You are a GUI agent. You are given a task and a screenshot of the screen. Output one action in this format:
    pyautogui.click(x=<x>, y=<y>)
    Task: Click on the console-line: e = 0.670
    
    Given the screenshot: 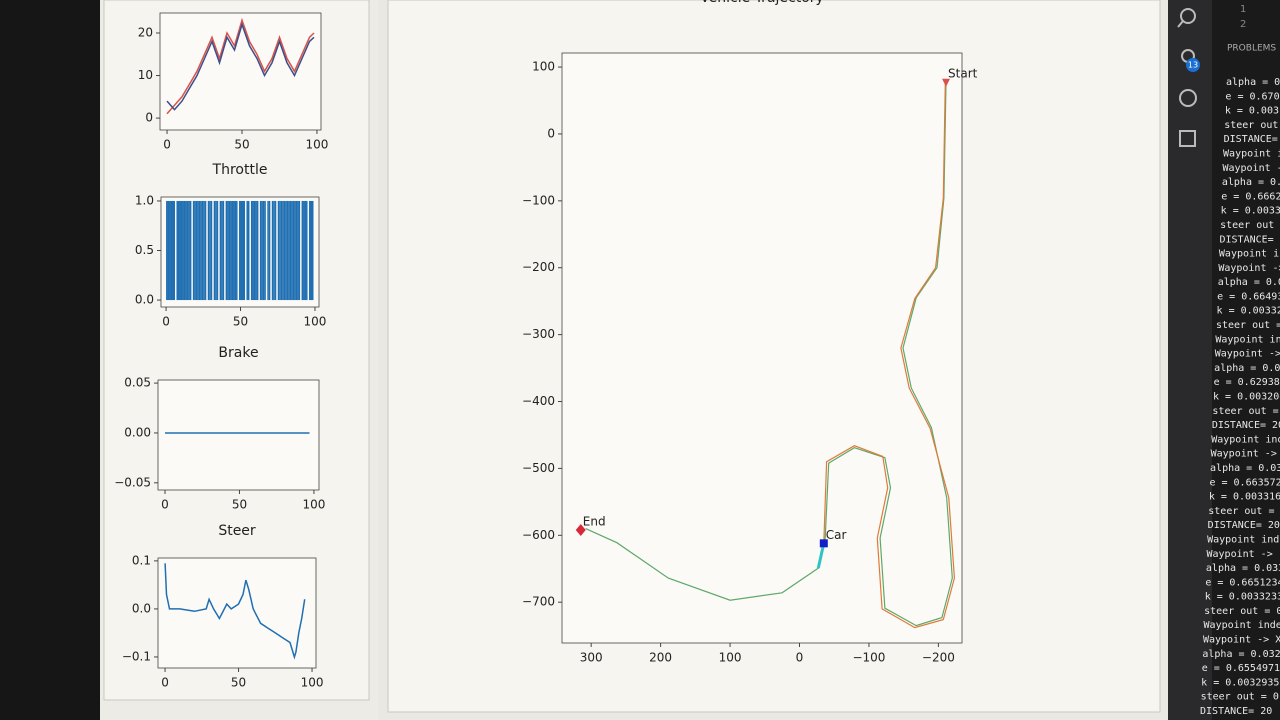 What is the action you would take?
    pyautogui.click(x=1252, y=96)
    